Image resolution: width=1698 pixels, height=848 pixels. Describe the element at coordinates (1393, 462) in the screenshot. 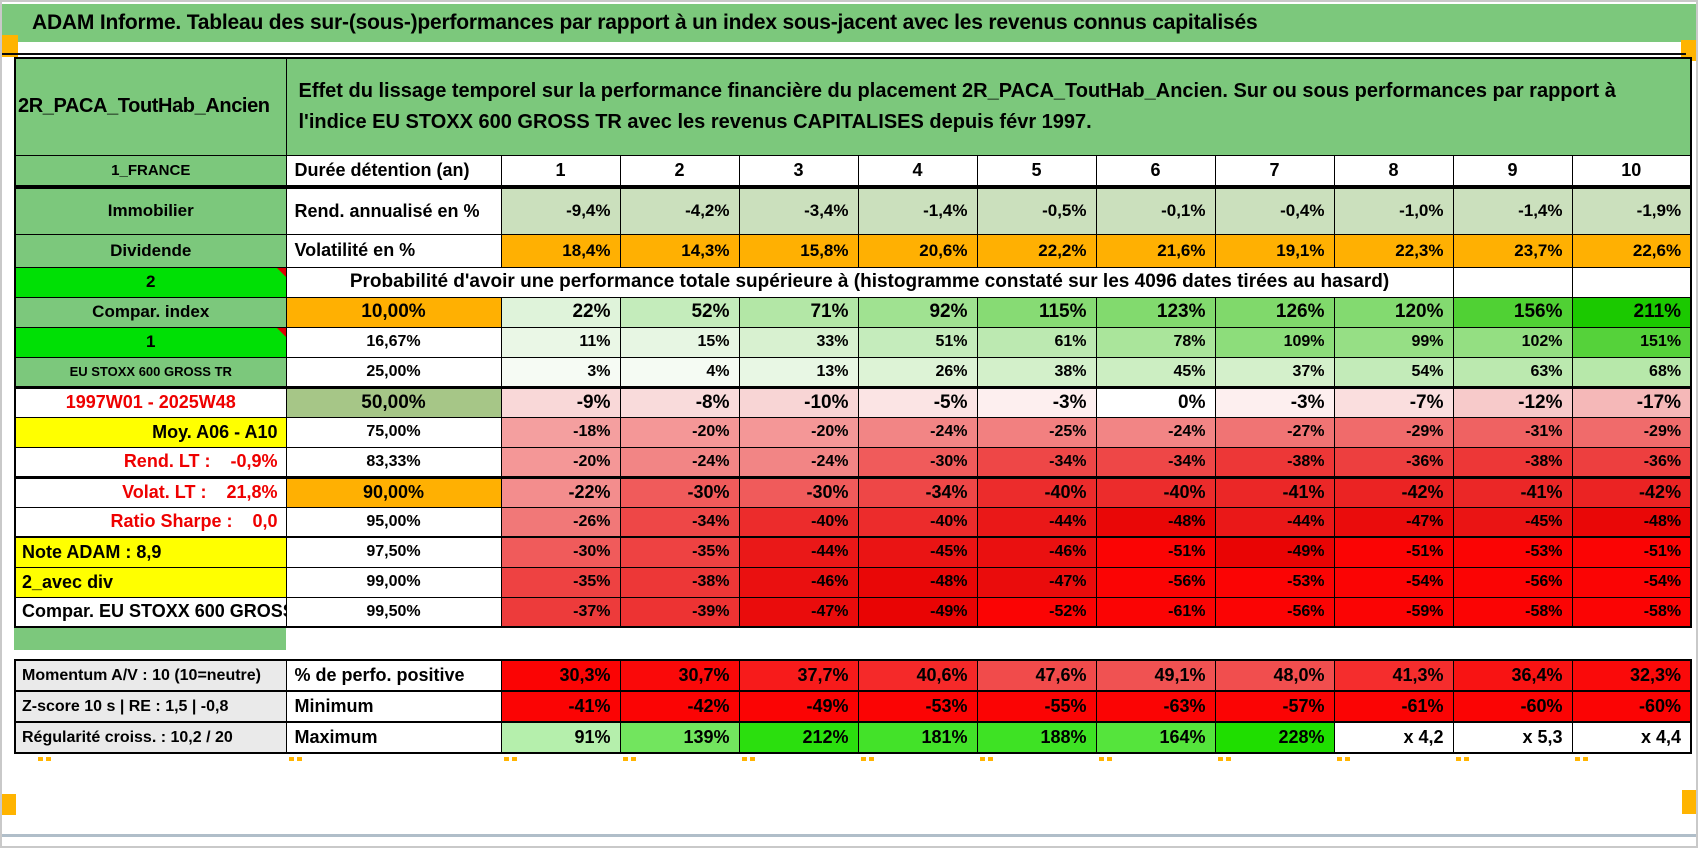

I see `value-cell: -36%` at that location.